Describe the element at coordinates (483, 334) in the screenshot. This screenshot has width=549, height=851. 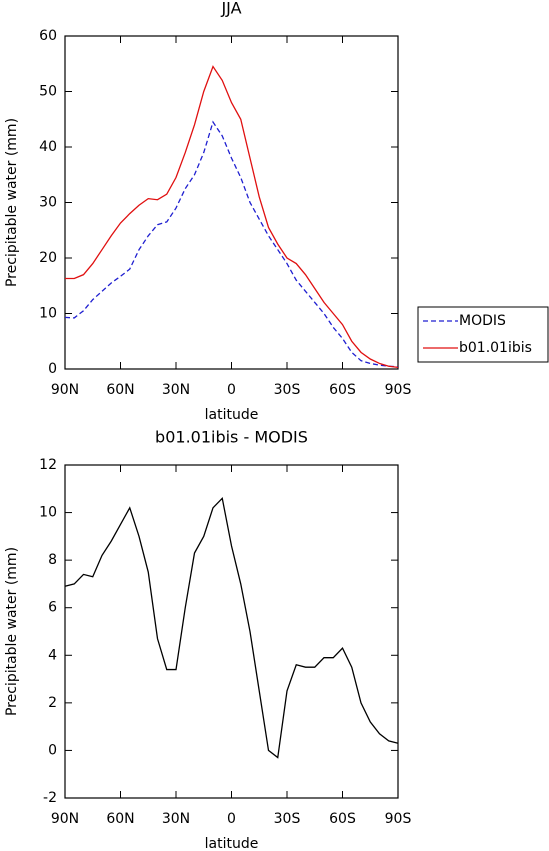
I see `legend-box` at that location.